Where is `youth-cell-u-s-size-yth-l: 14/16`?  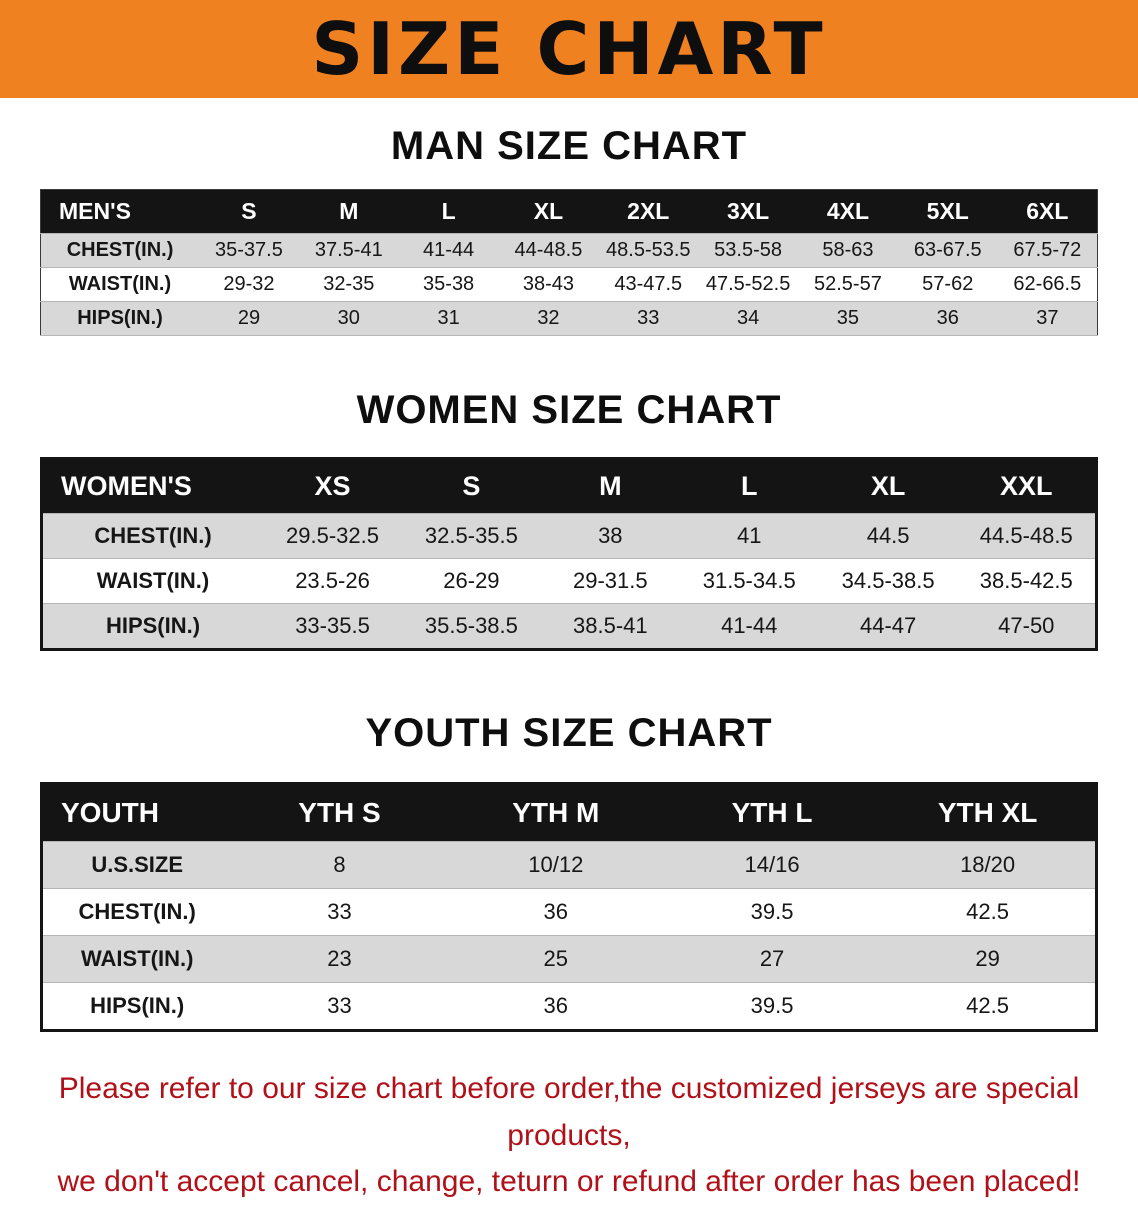
youth-cell-u-s-size-yth-l: 14/16 is located at coordinates (772, 865).